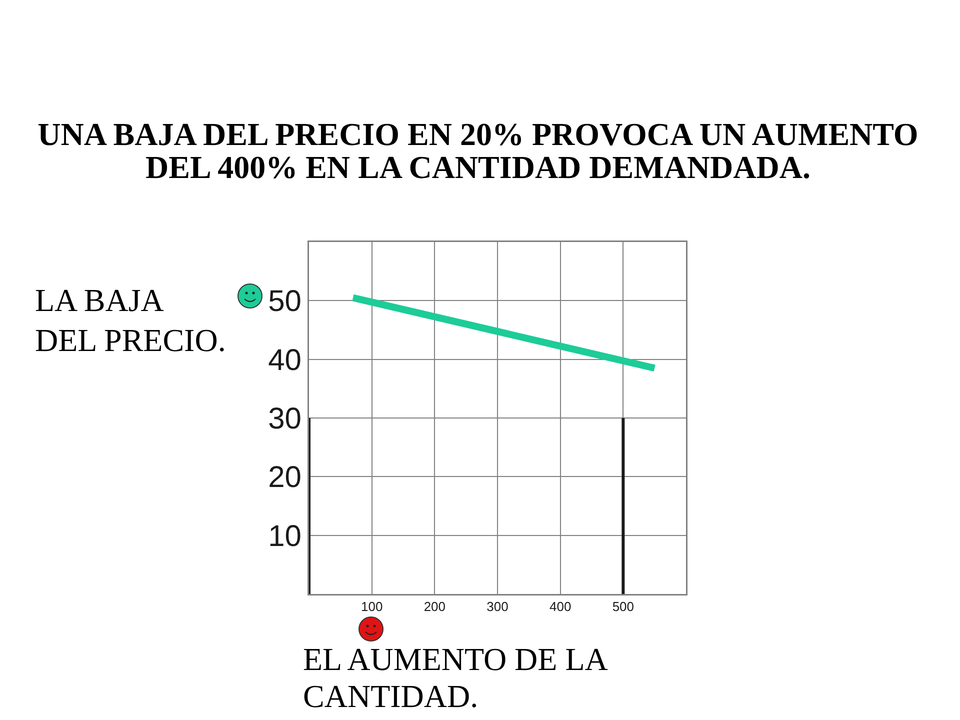 The image size is (960, 720). I want to click on x-tick-label: 100, so click(371, 606).